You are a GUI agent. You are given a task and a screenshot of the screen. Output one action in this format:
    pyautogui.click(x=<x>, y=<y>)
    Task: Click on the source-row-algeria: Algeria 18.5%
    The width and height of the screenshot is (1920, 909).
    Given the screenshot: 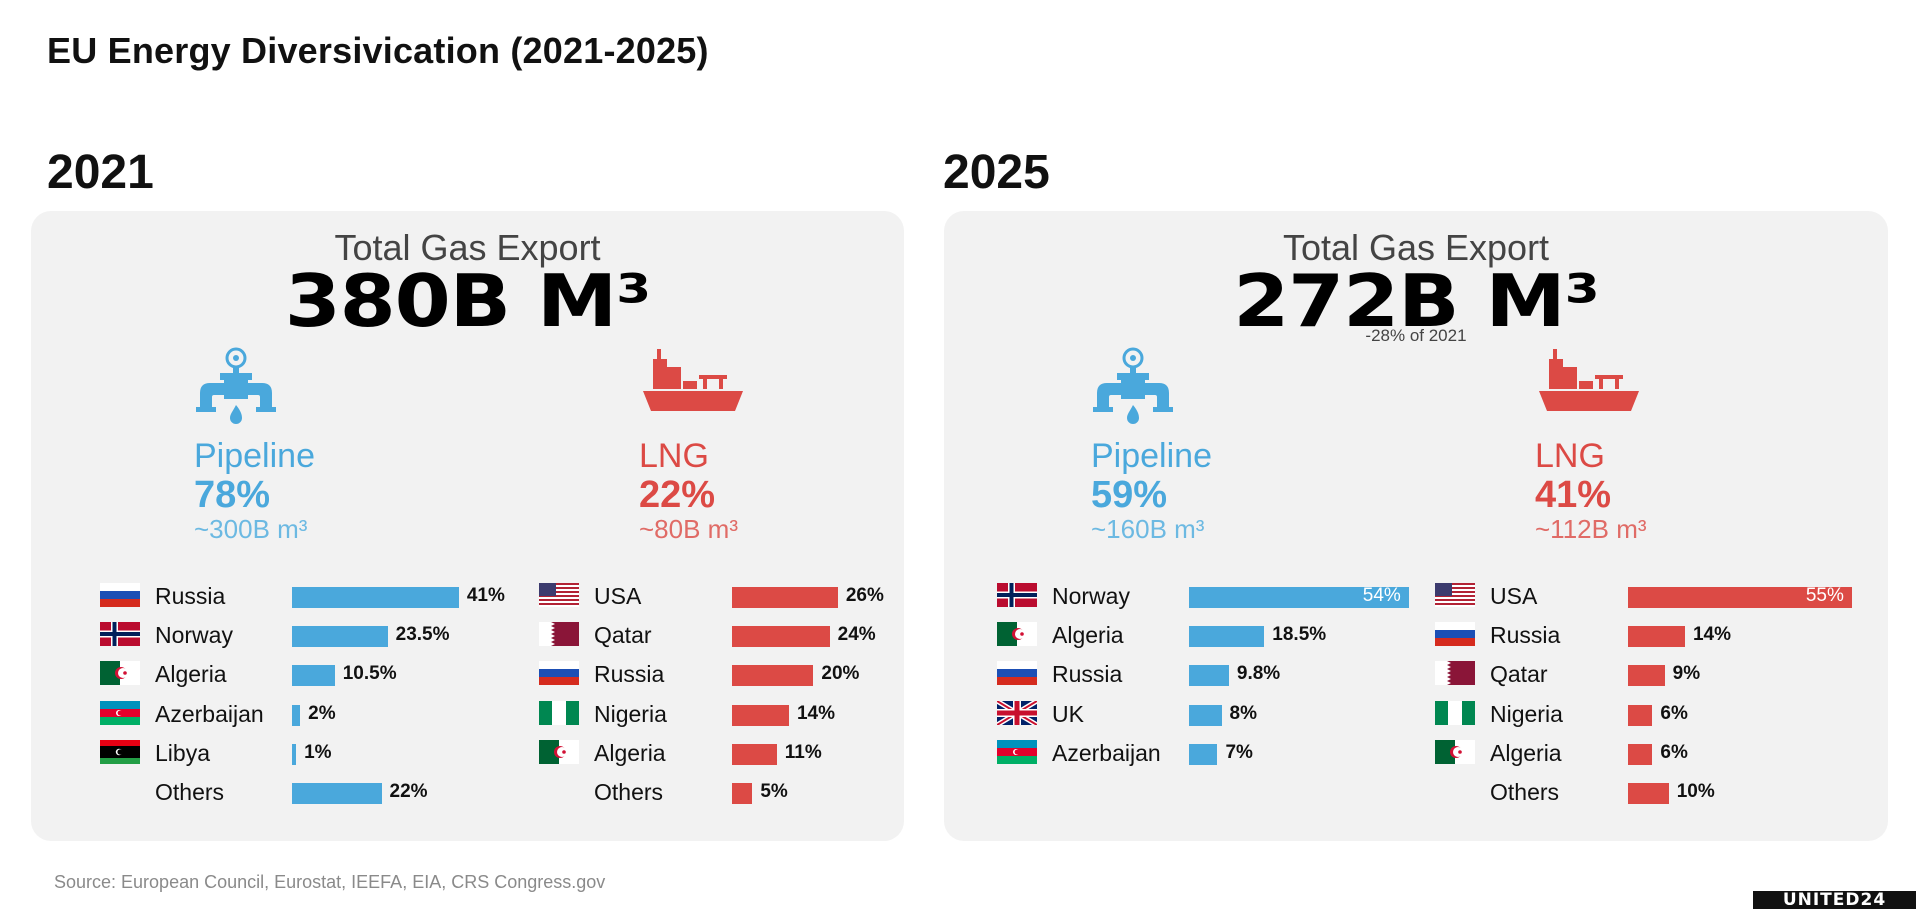 What is the action you would take?
    pyautogui.click(x=1197, y=635)
    